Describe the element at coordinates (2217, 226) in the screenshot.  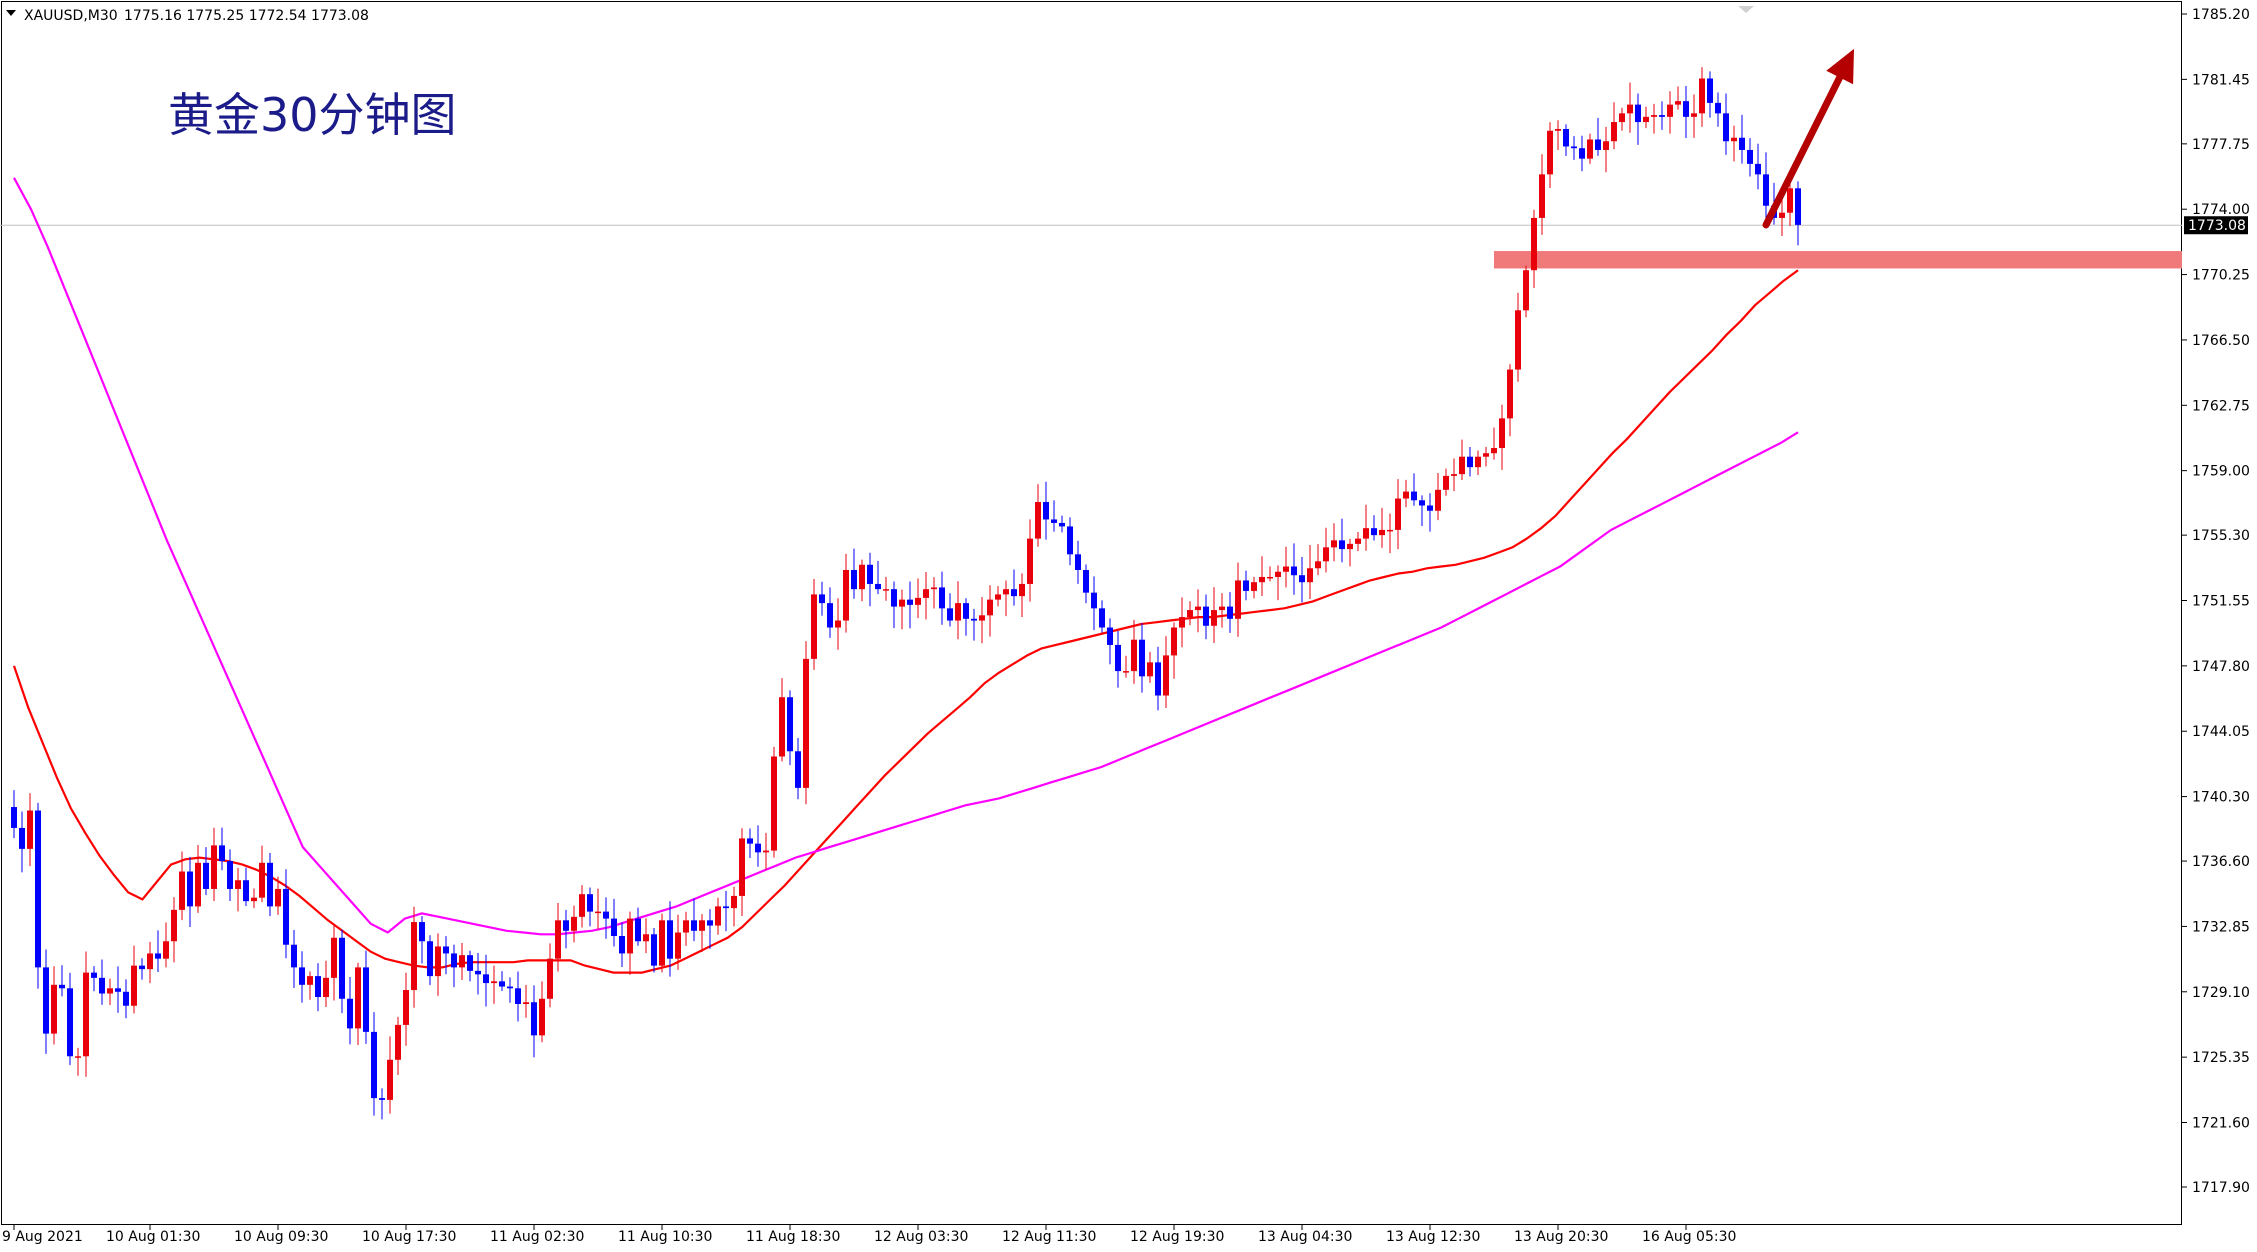
I see `current-price-label: 1773.08` at that location.